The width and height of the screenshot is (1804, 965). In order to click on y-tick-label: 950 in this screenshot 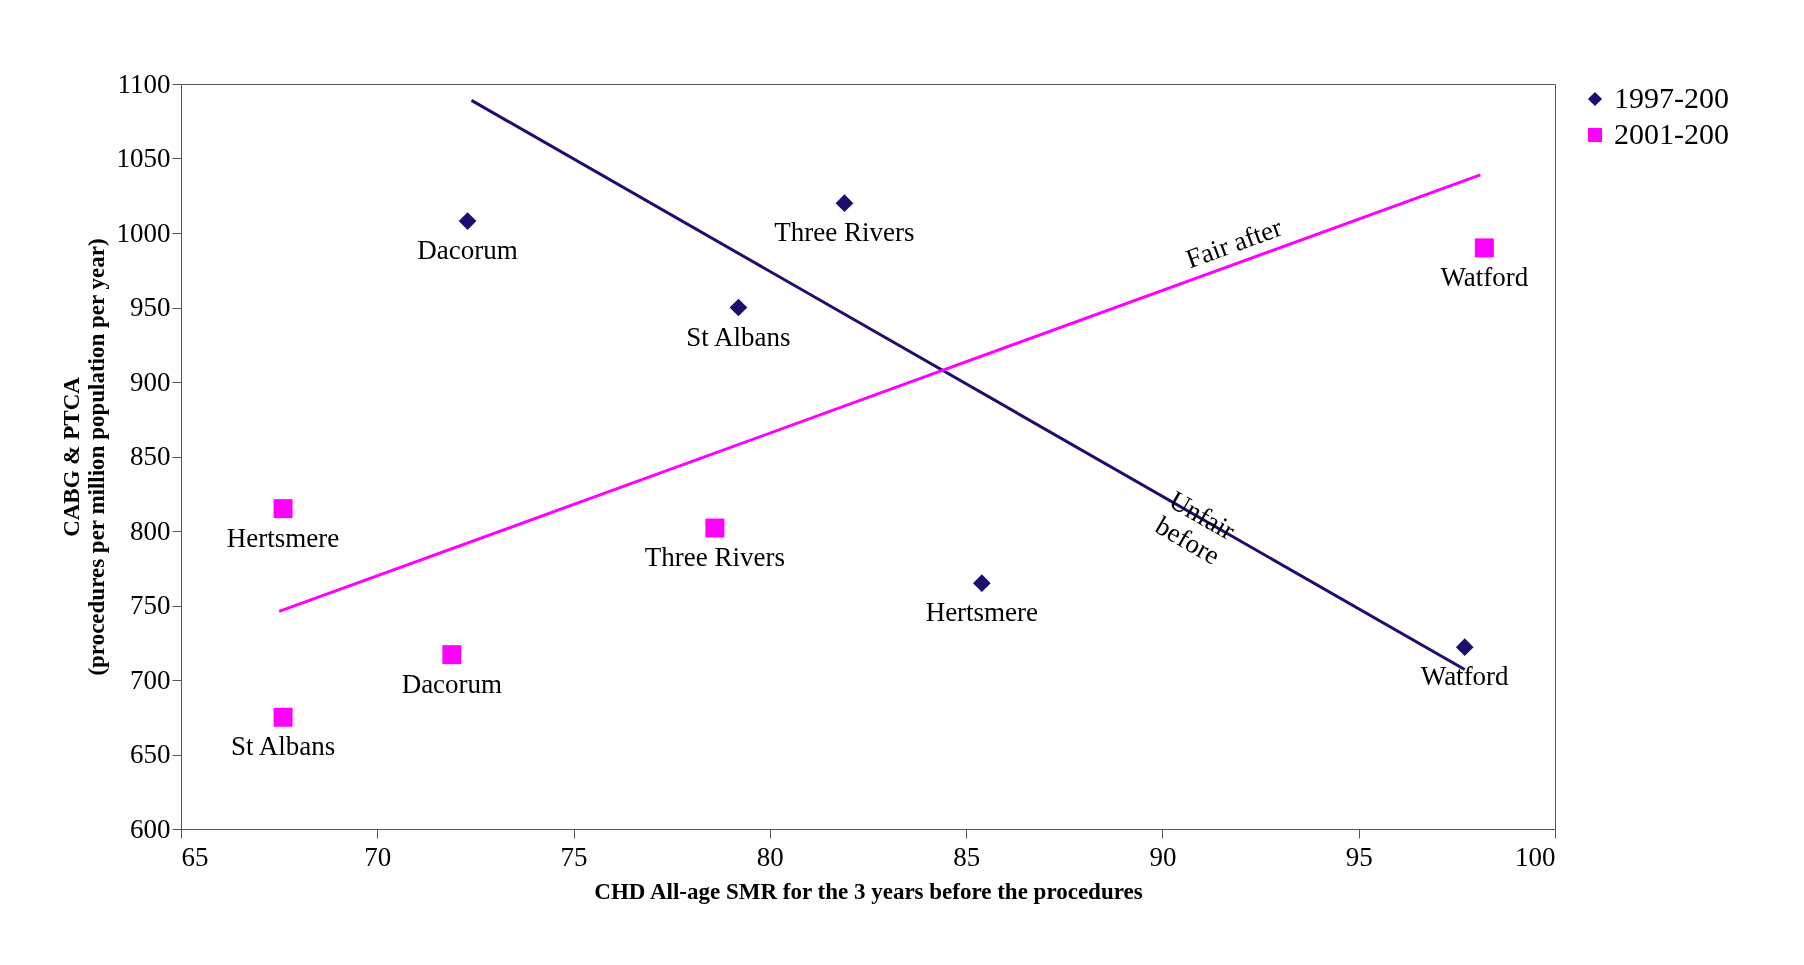, I will do `click(150, 307)`.